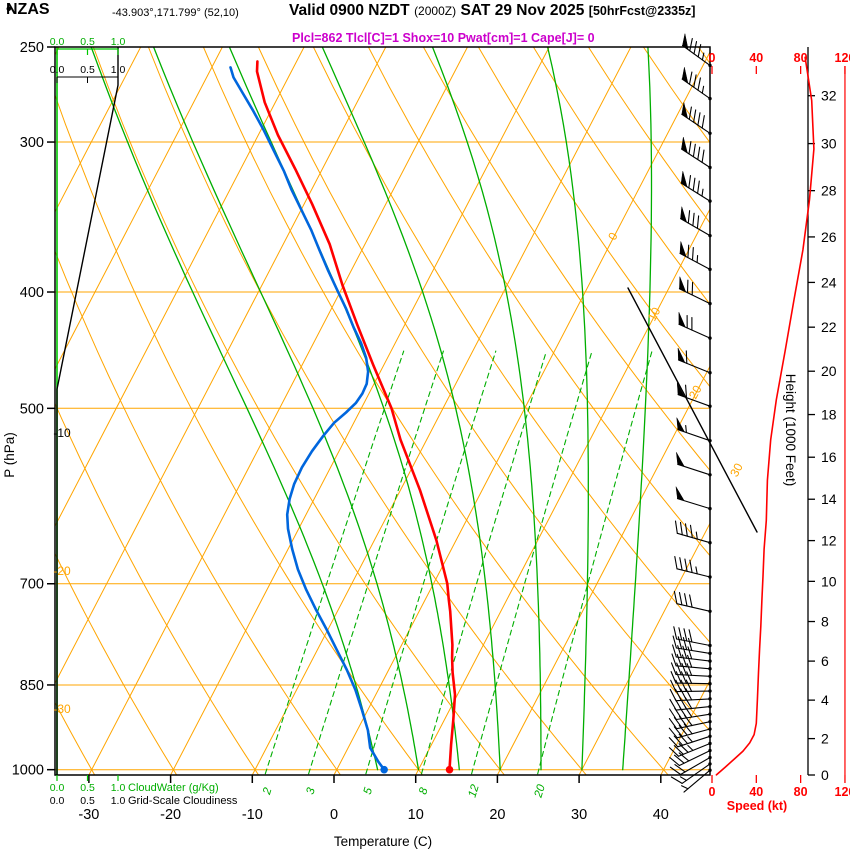 Image resolution: width=850 pixels, height=860 pixels. I want to click on svg-text: 14, so click(829, 499).